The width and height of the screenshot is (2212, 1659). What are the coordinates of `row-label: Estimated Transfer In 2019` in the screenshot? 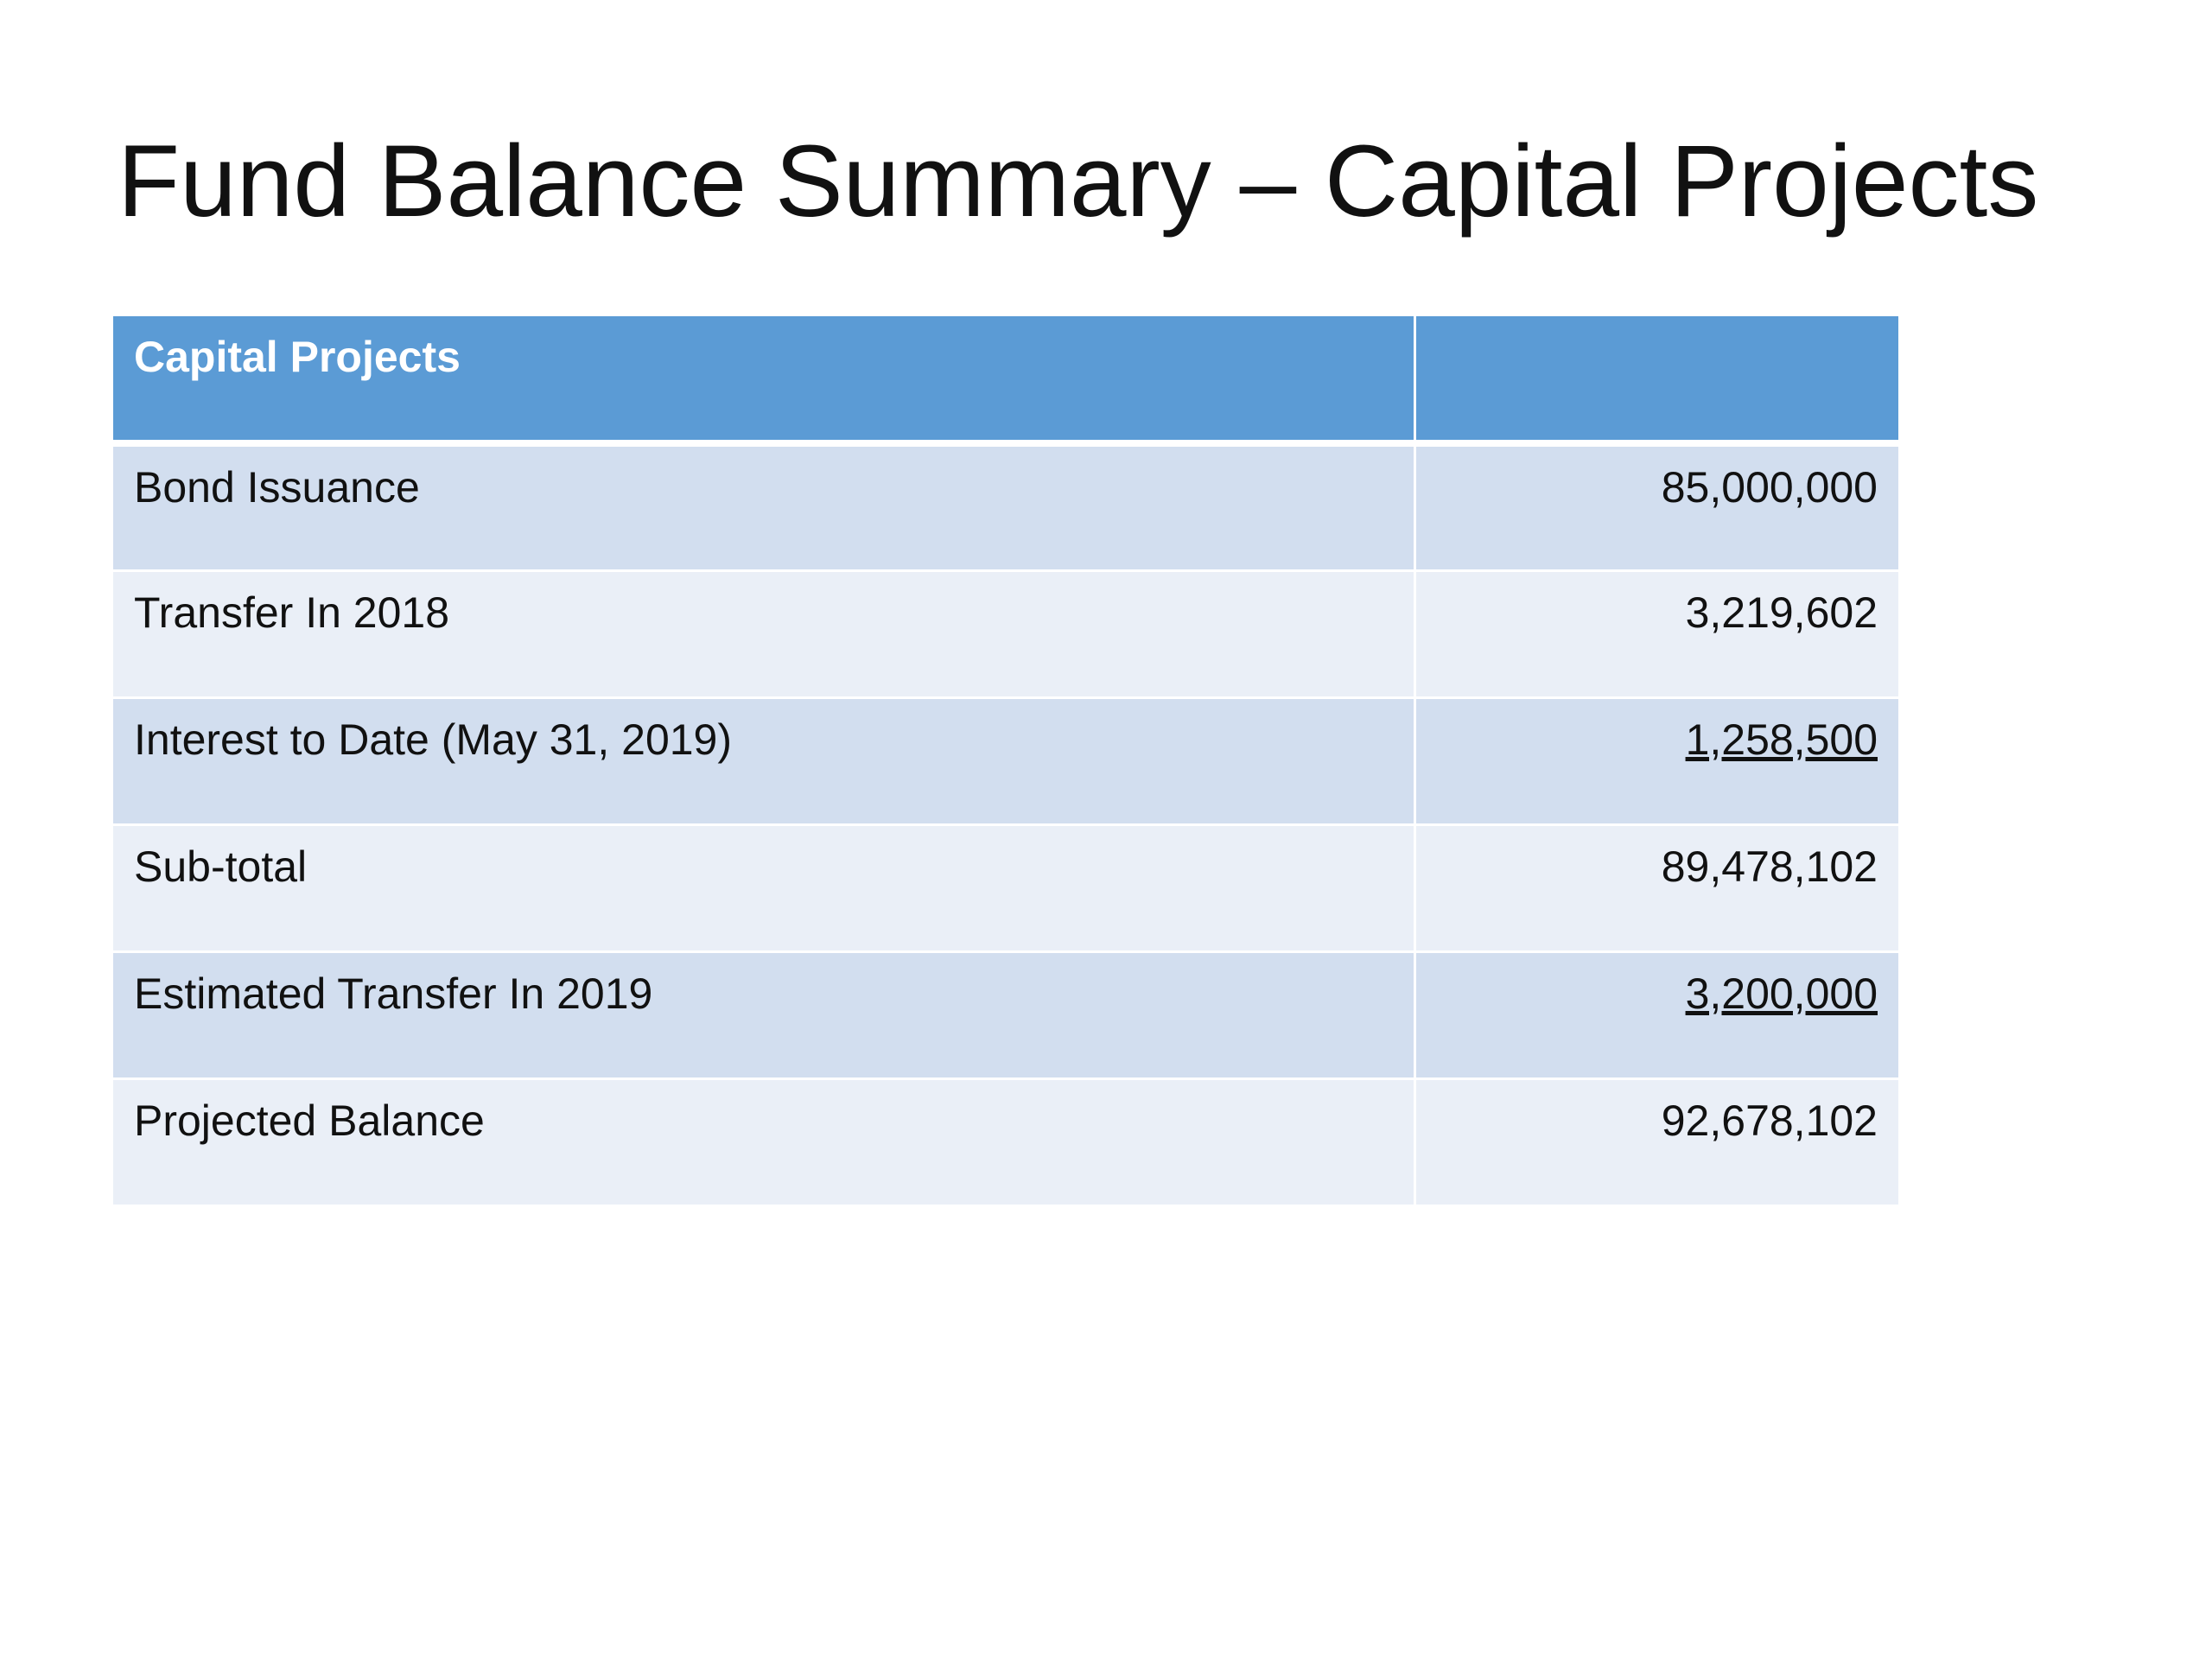 It's located at (764, 1015).